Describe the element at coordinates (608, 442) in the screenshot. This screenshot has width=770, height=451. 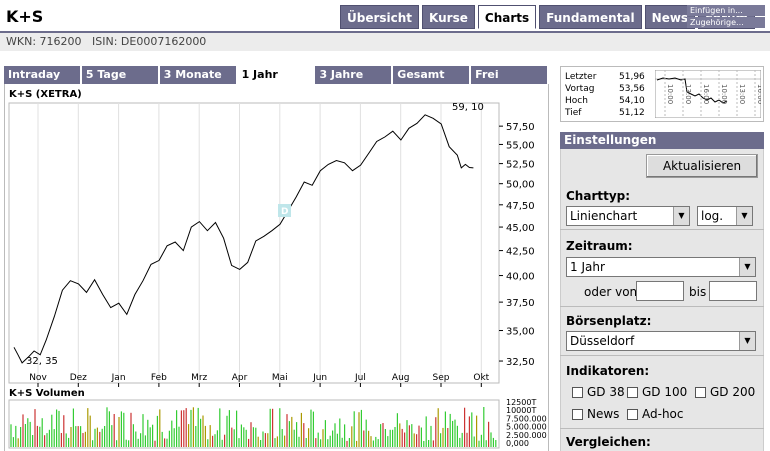
I see `vergleichen-label: Vergleichen:` at that location.